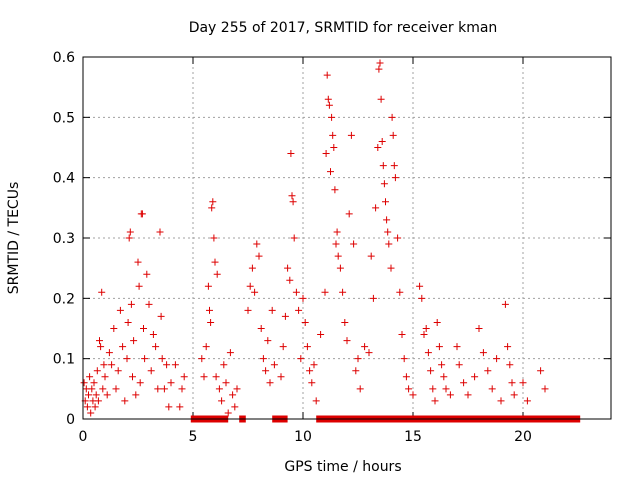  Describe the element at coordinates (523, 437) in the screenshot. I see `x-tick-label: 20` at that location.